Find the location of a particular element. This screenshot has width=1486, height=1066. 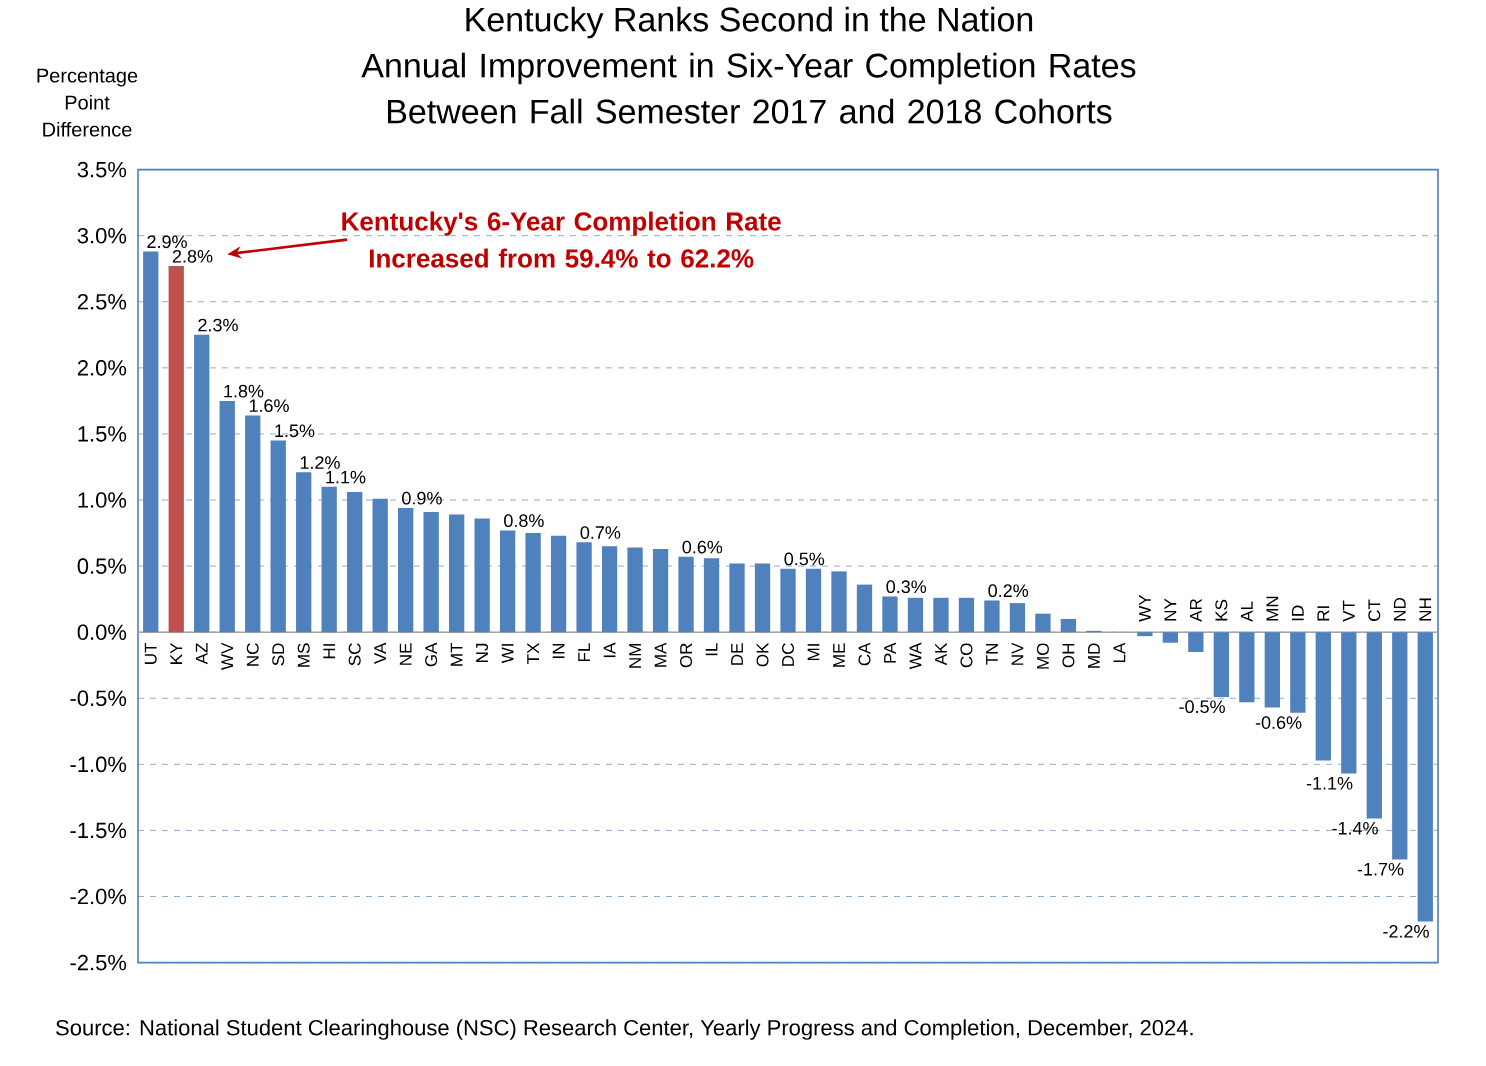

x-tick-label: AK is located at coordinates (941, 654).